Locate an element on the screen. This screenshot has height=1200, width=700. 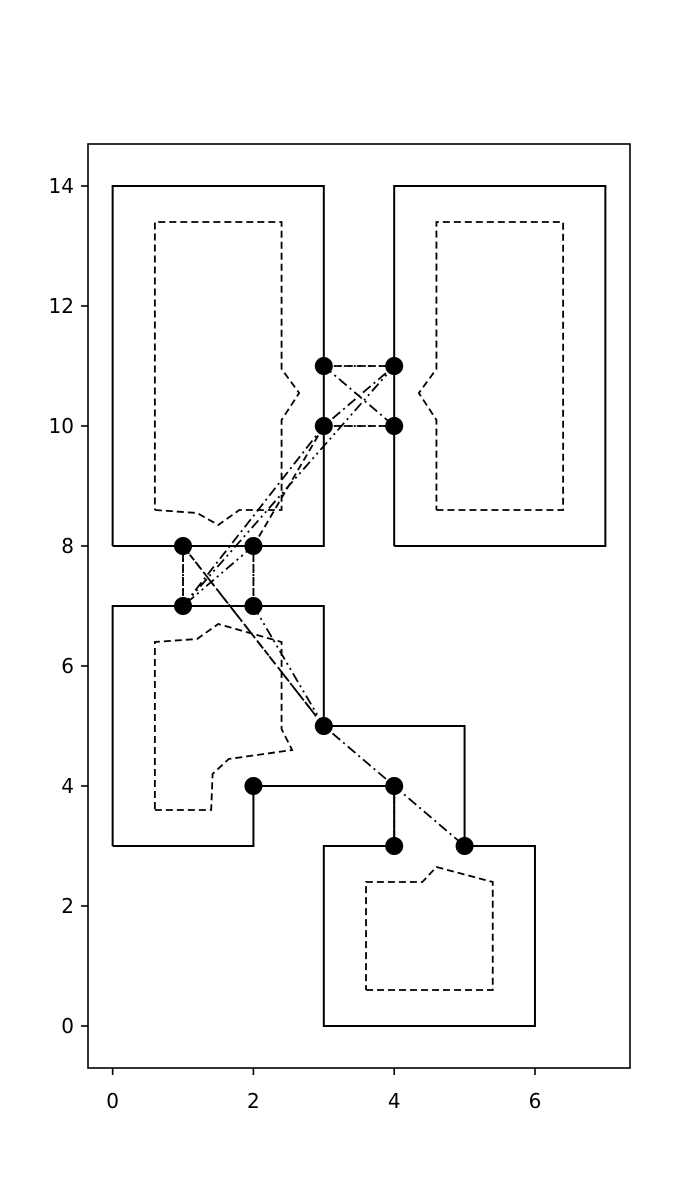
x-tick-label: 4 is located at coordinates (394, 1101).